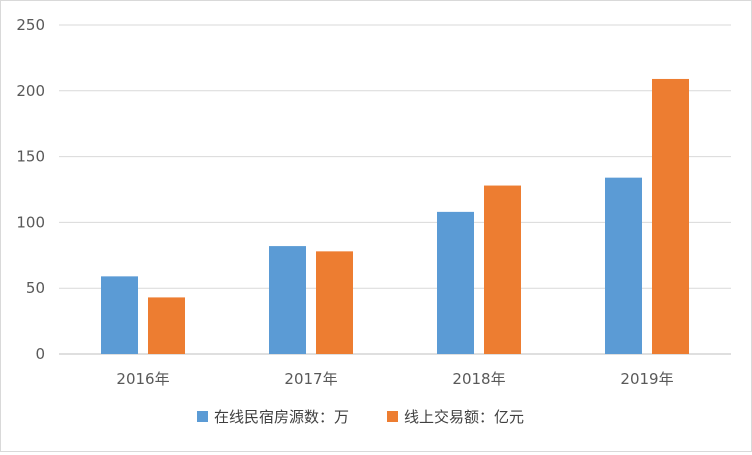 This screenshot has height=455, width=752. Describe the element at coordinates (394, 379) in the screenshot. I see `x-axis-ticks: 2016年 2017年 2018年 2019年` at that location.